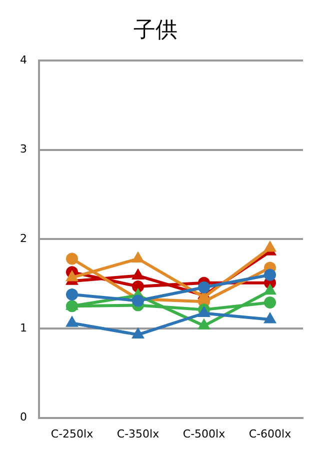 The height and width of the screenshot is (459, 325). Describe the element at coordinates (138, 433) in the screenshot. I see `x-tick-label: C-350lx` at that location.